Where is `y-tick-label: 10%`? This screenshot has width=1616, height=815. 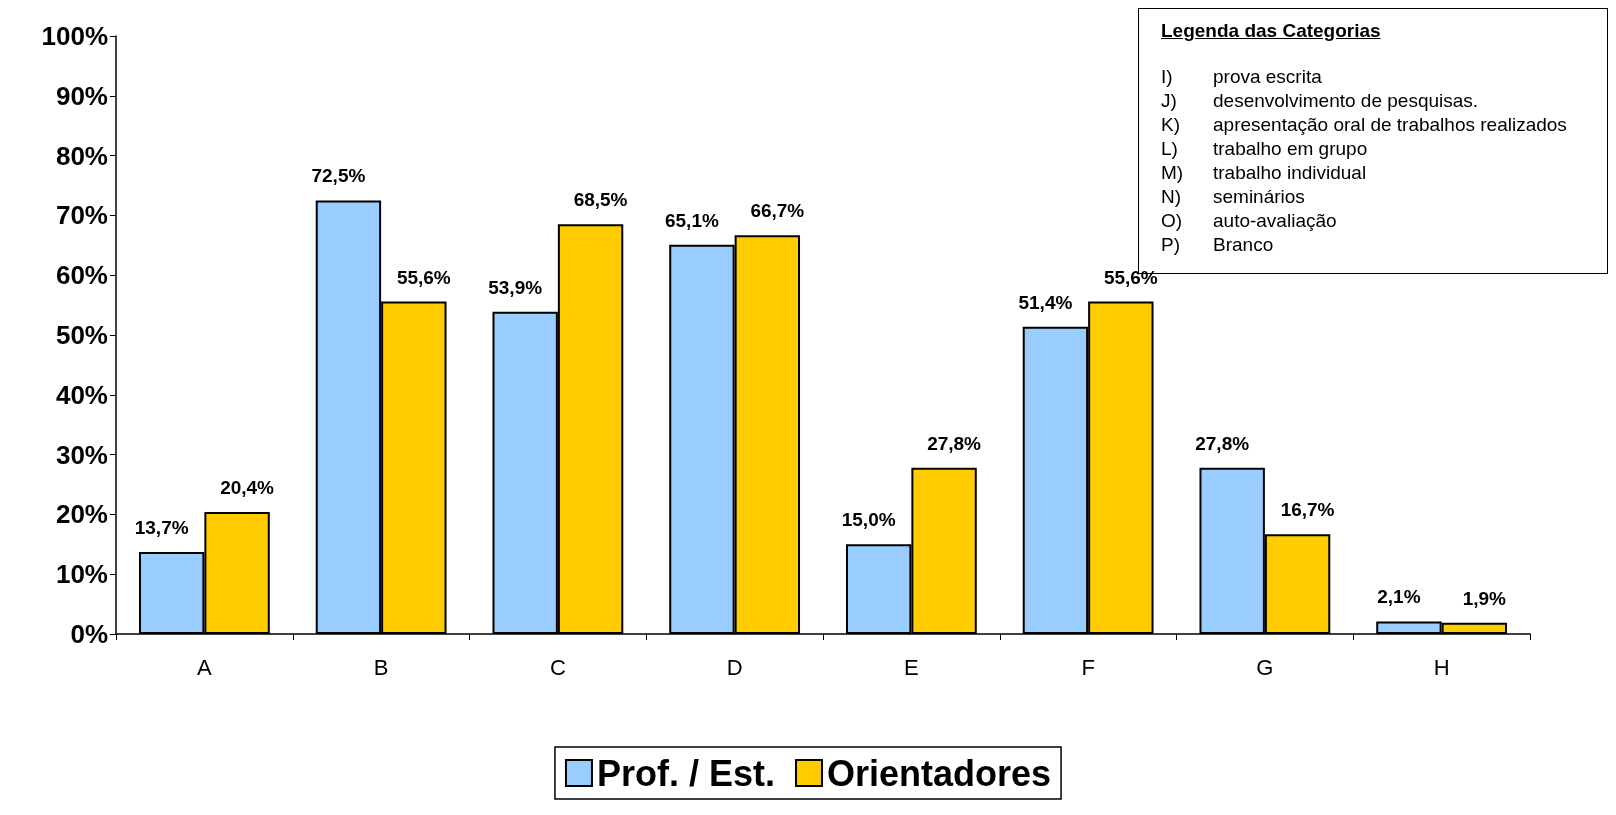 y-tick-label: 10% is located at coordinates (81, 574).